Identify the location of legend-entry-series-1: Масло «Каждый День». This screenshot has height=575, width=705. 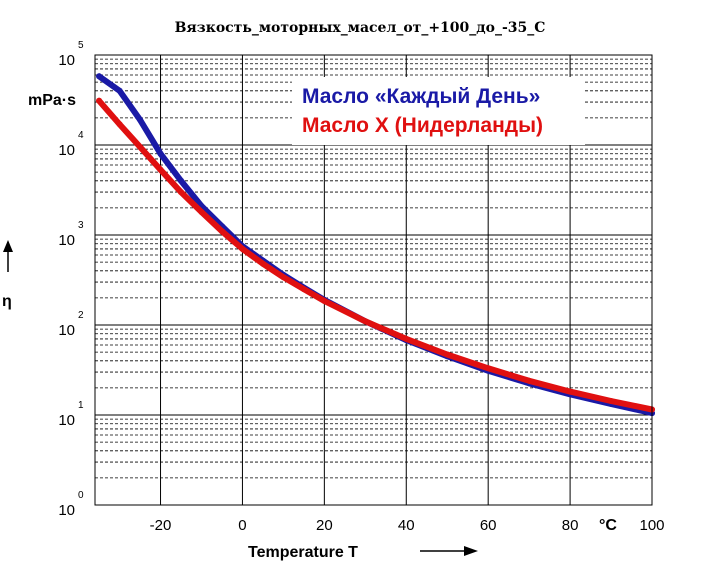
(421, 96).